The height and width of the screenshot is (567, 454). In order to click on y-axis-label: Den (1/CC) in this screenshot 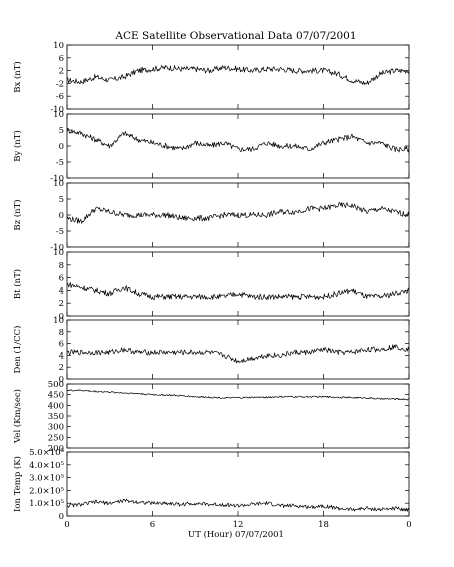, I will do `click(17, 350)`.